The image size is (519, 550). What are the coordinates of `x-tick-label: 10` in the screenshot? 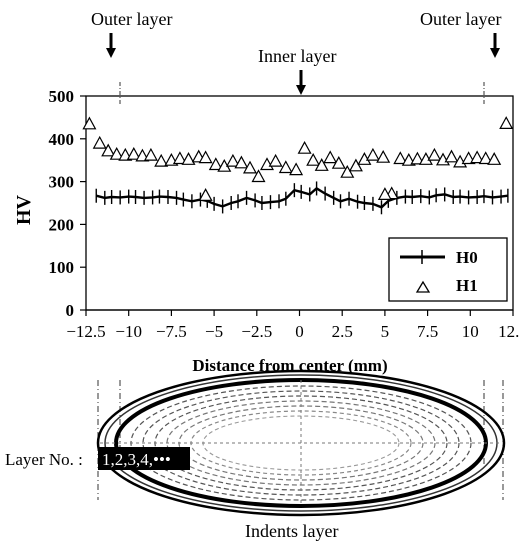 It's located at (470, 331).